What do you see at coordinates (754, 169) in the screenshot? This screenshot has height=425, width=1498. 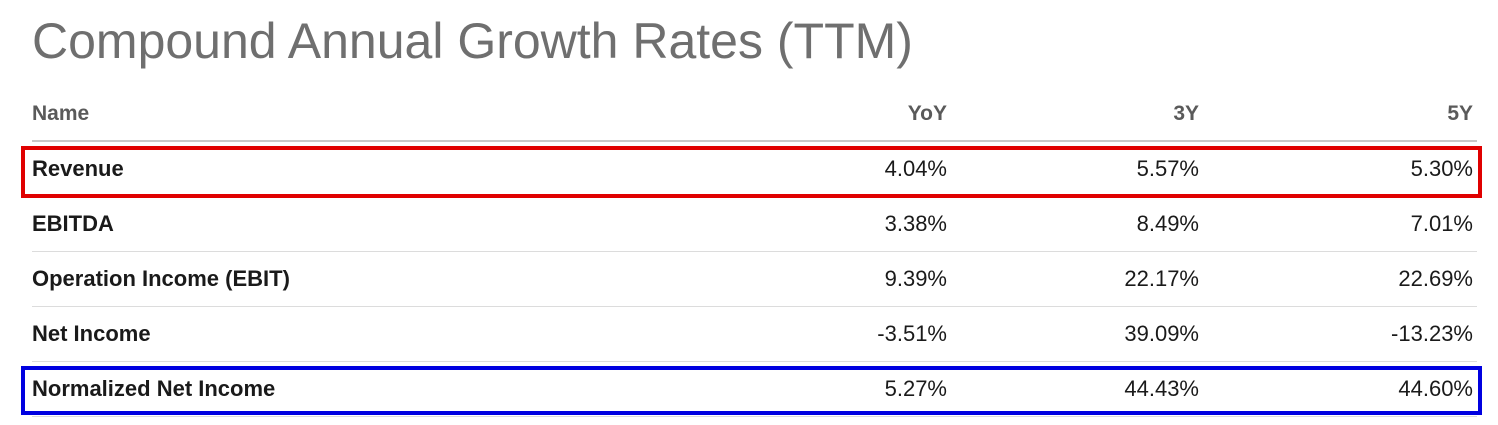 I see `table-row: Revenue 4.04% 5.57% 5.30%` at bounding box center [754, 169].